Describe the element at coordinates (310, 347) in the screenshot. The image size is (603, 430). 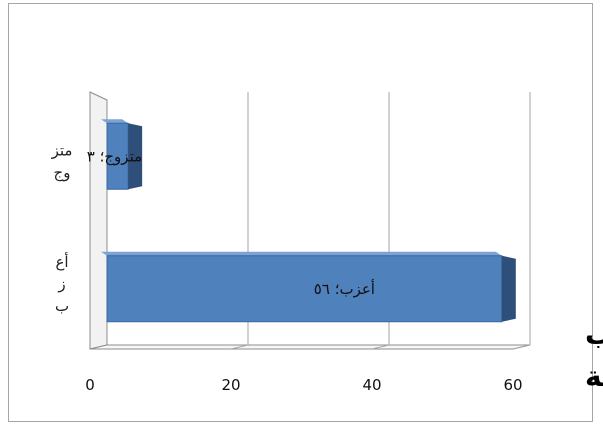
I see `floor` at that location.